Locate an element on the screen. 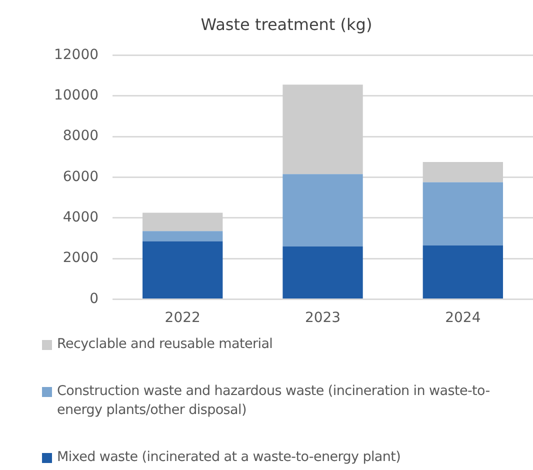 Image resolution: width=533 pixels, height=470 pixels. y-tick-label: 2000 is located at coordinates (80, 258).